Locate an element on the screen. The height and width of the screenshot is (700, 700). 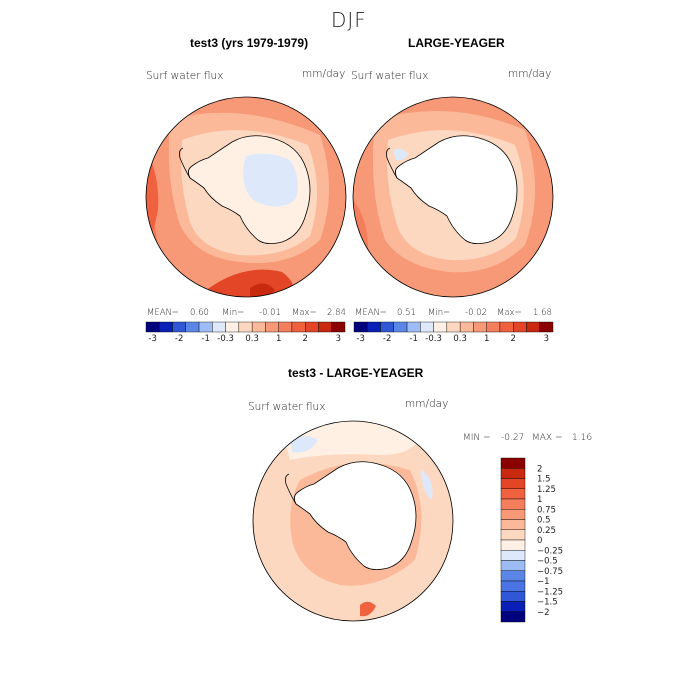
panel1-max-label: Max= is located at coordinates (304, 313).